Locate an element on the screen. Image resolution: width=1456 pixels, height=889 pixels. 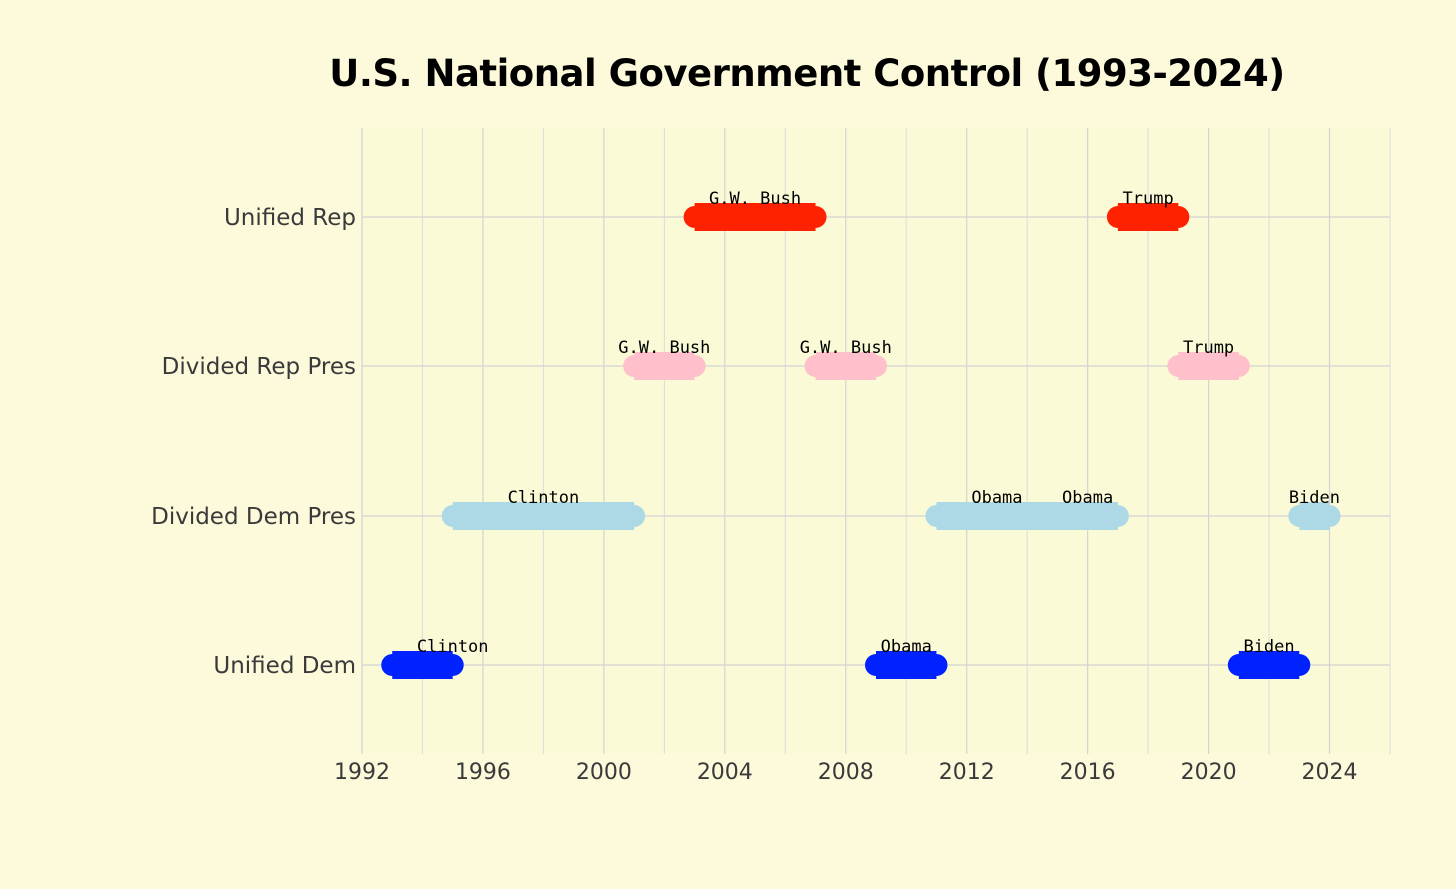
category-label-divided-rep-pres: Divided Rep Pres is located at coordinates (259, 367).